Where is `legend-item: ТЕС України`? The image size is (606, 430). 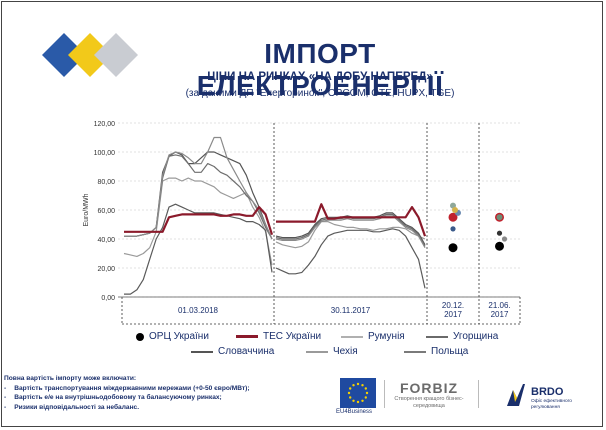 legend-item: ТЕС України is located at coordinates (278, 336).